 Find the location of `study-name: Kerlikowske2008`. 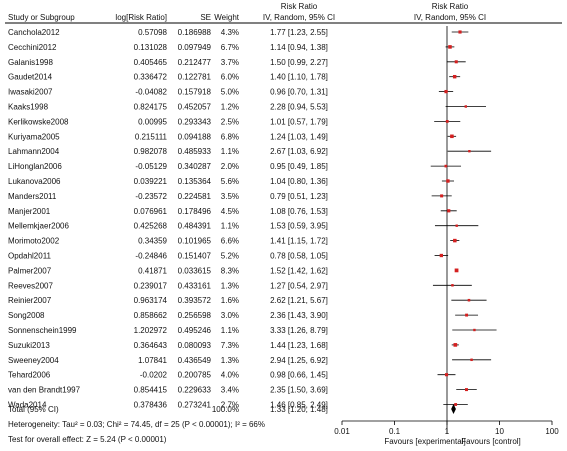

study-name: Kerlikowske2008 is located at coordinates (38, 121).